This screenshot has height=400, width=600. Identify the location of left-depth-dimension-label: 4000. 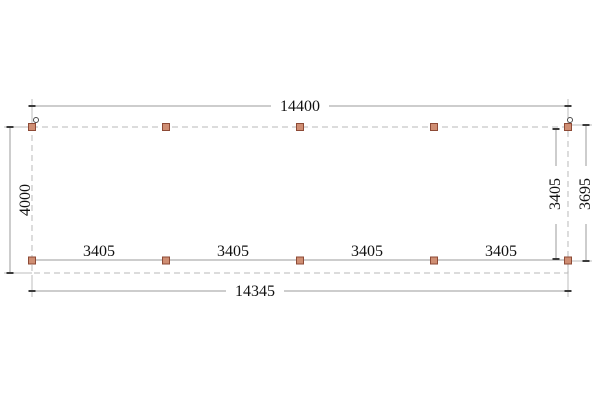
(25, 200).